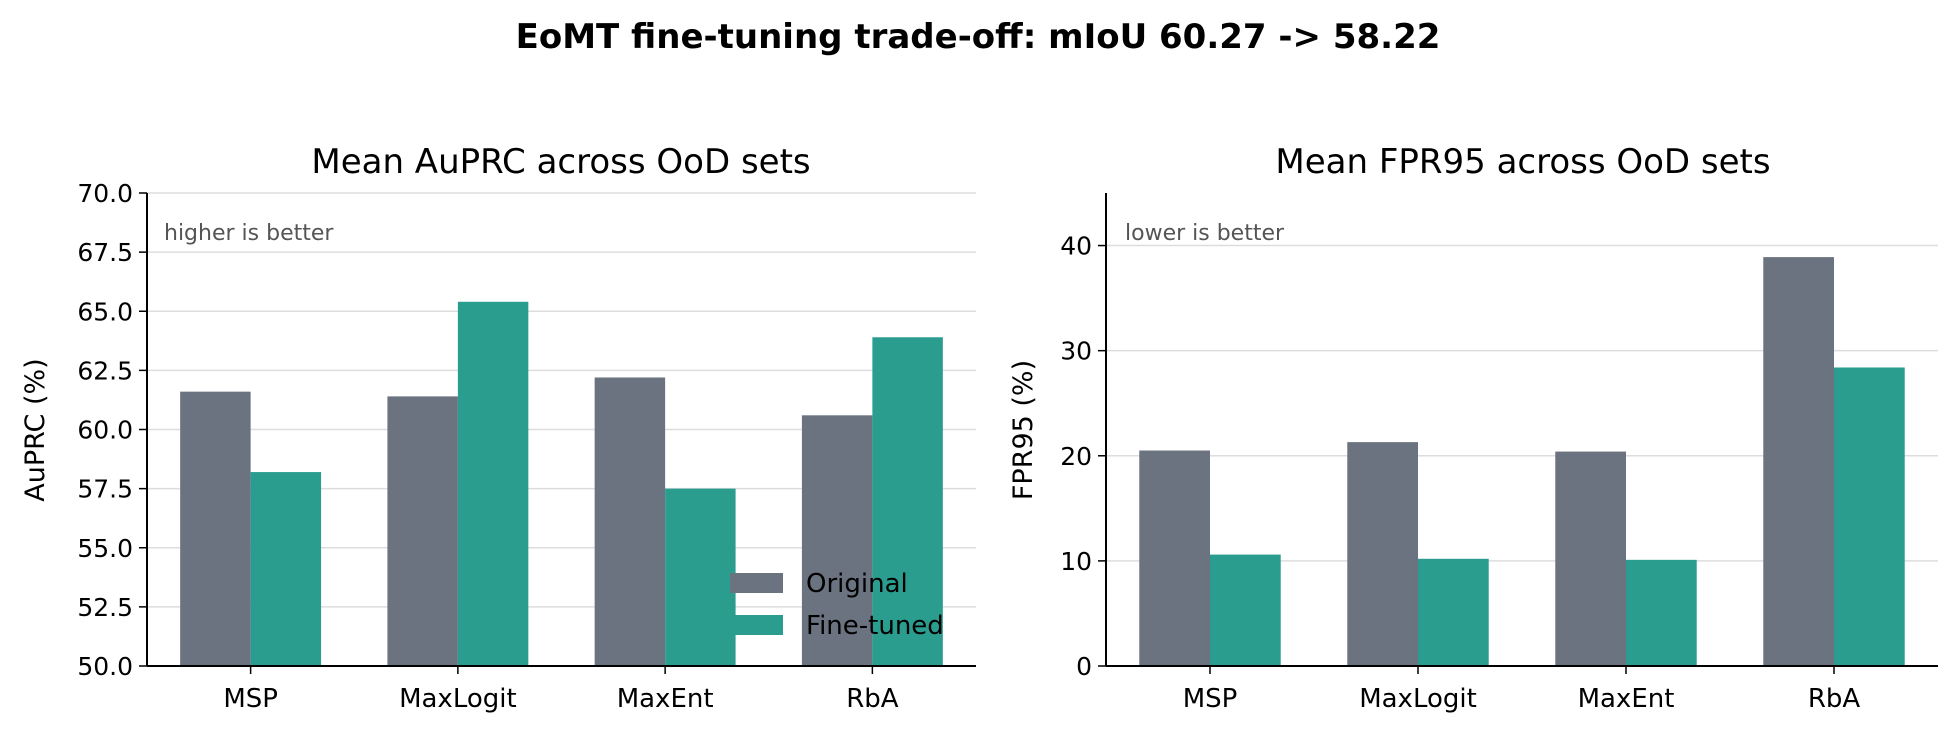  Describe the element at coordinates (1076, 246) in the screenshot. I see `fpr95-y-tick-label: 40` at that location.